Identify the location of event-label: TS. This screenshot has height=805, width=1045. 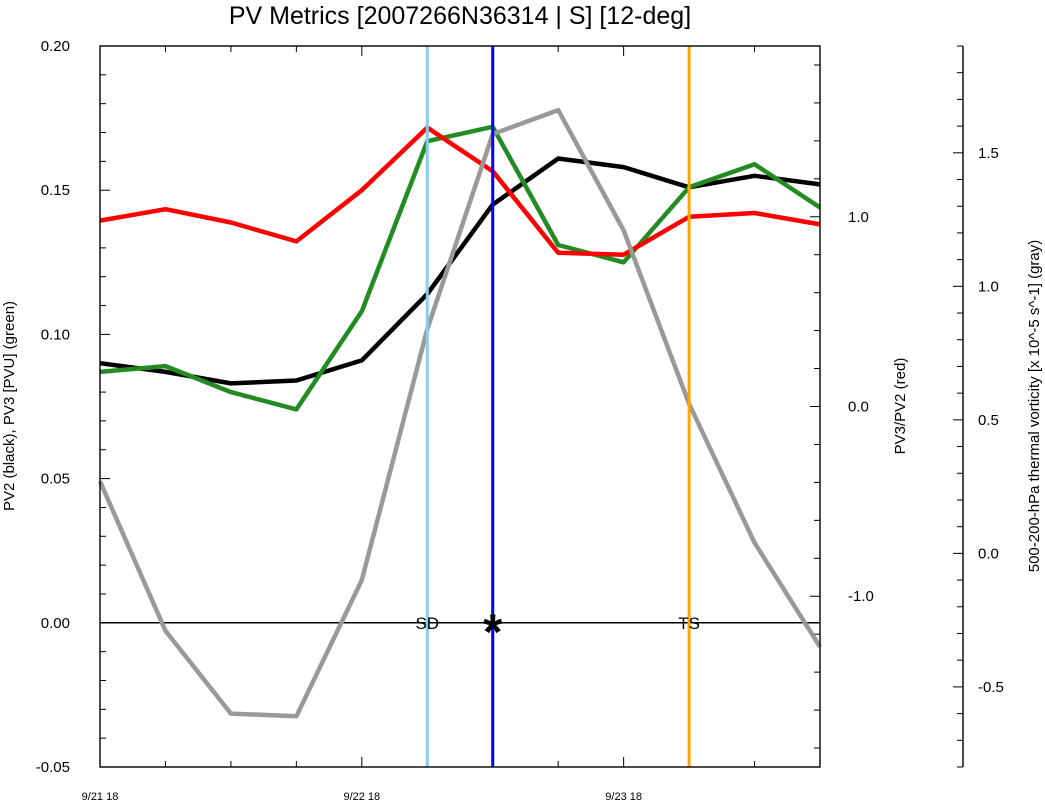
(689, 623).